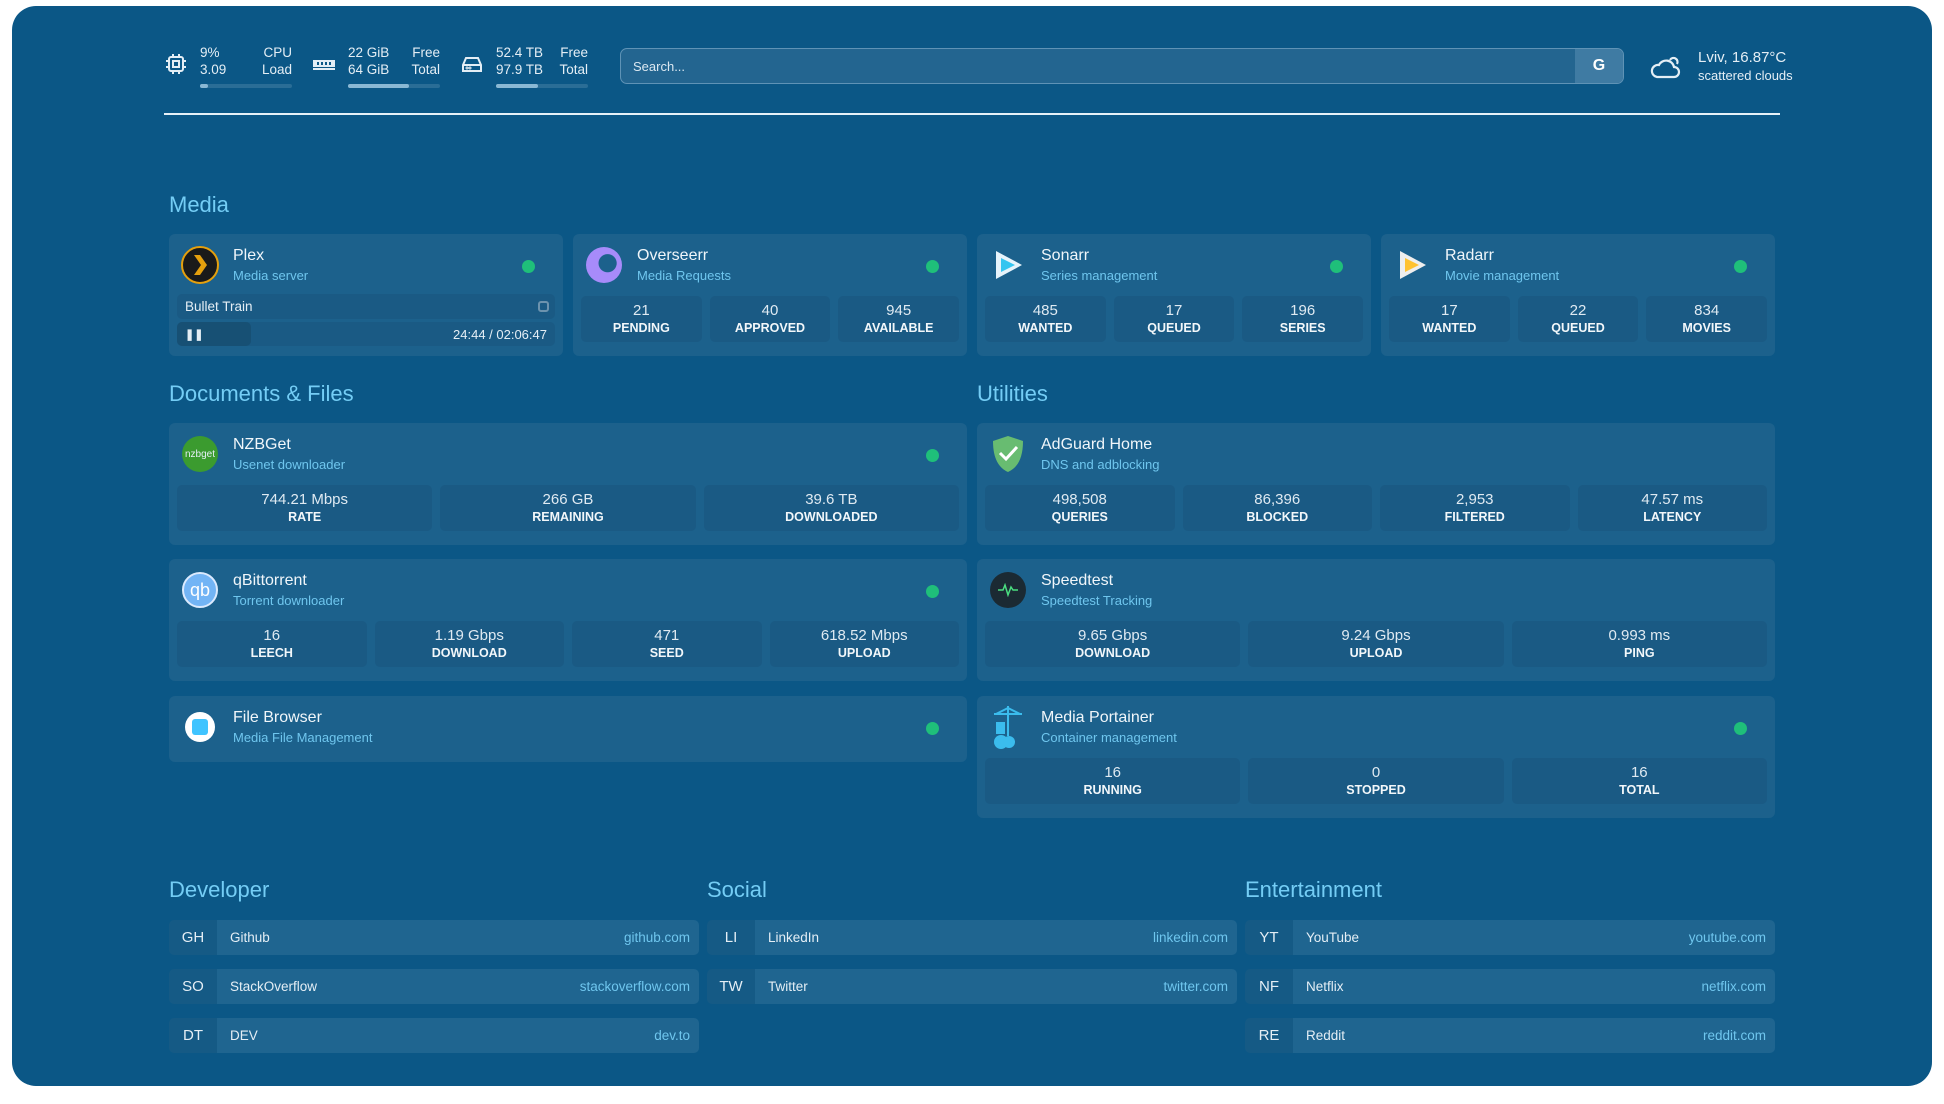  What do you see at coordinates (228, 66) in the screenshot?
I see `cpu-widget: 9% 3.09 CPU Load` at bounding box center [228, 66].